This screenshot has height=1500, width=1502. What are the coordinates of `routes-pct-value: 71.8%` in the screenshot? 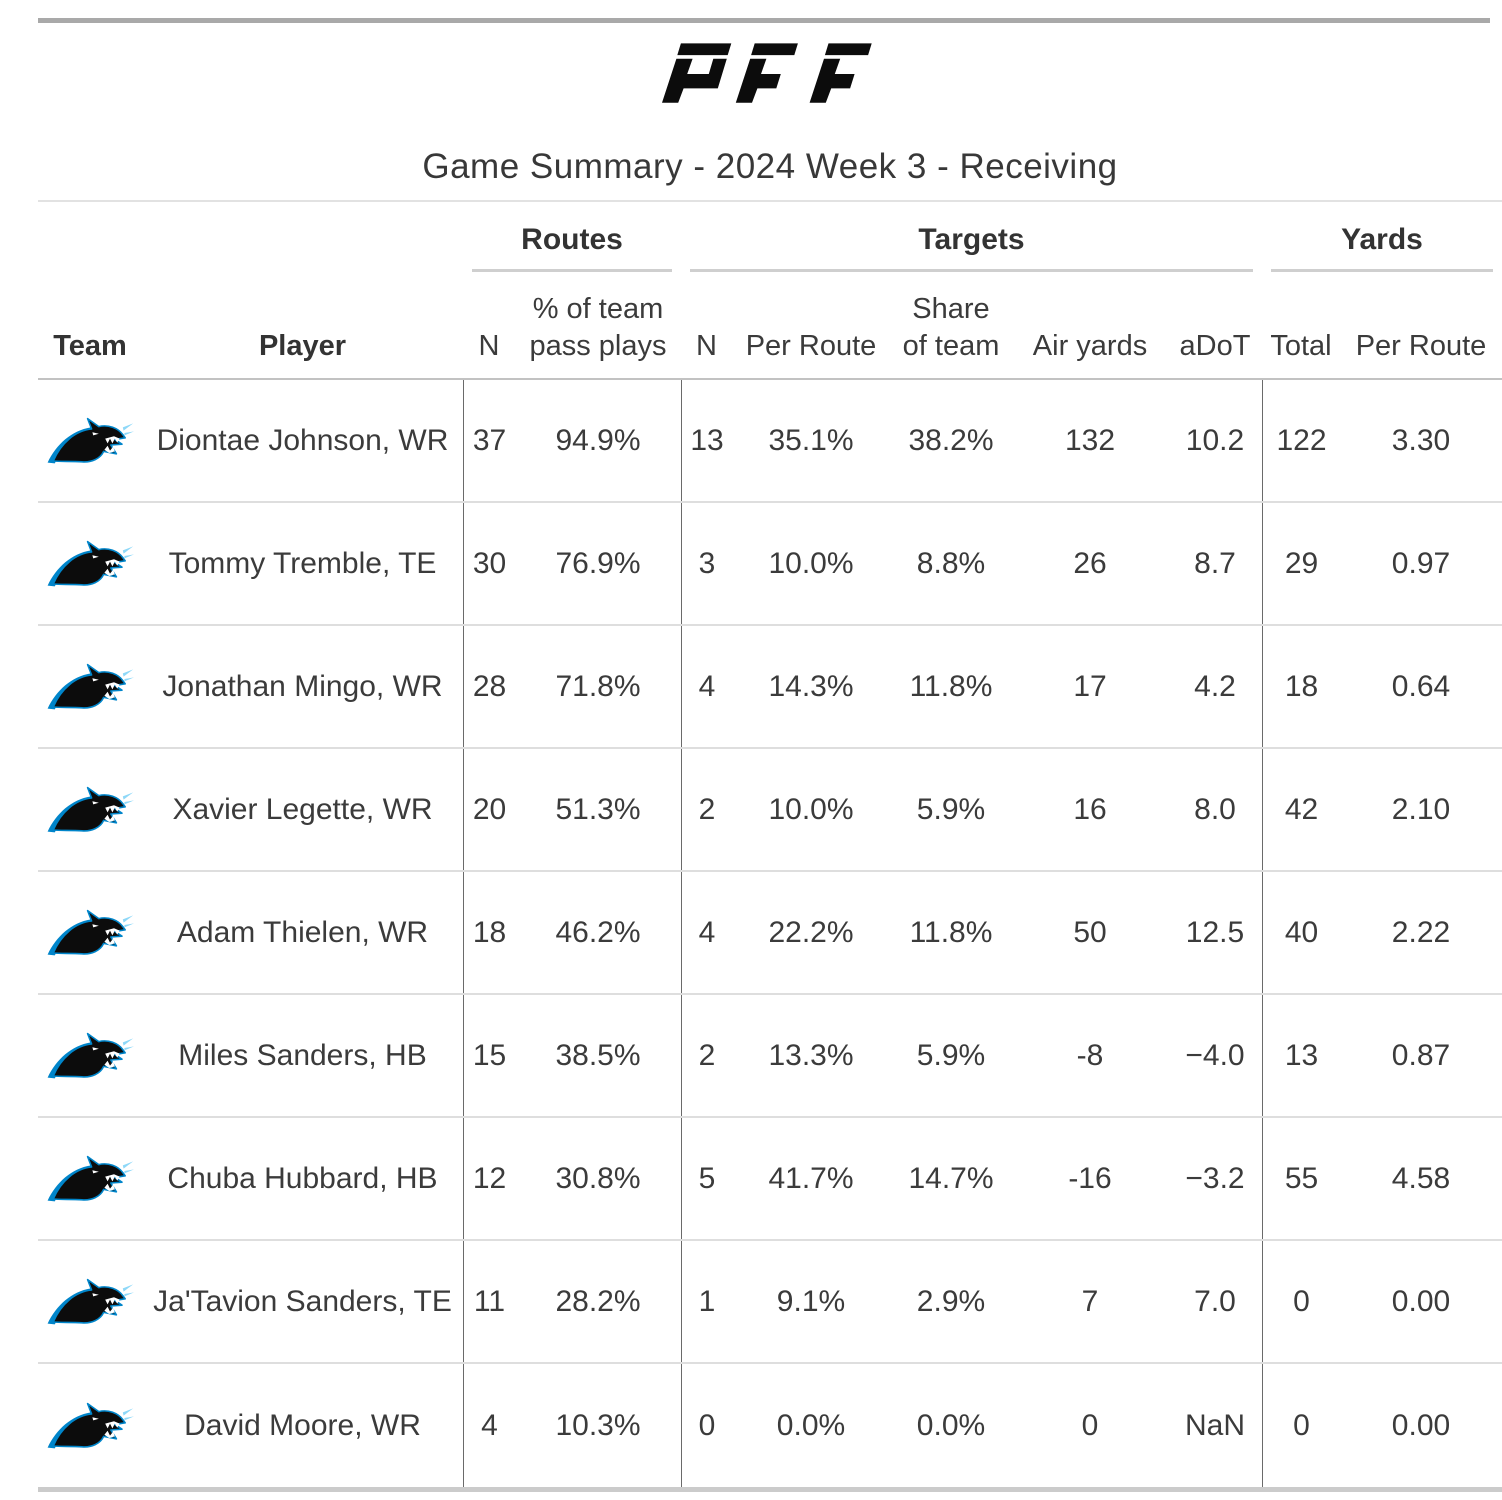 It's located at (598, 686).